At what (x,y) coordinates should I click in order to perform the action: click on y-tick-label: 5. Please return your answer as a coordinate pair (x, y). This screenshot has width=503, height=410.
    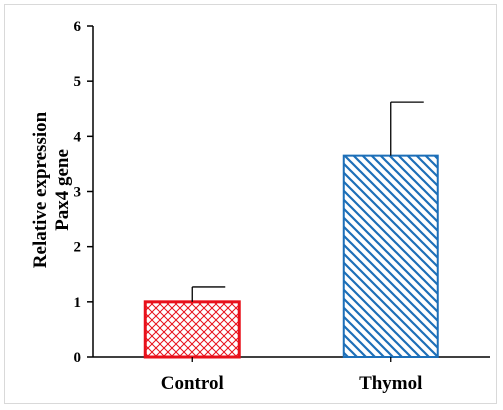
    Looking at the image, I should click on (78, 82).